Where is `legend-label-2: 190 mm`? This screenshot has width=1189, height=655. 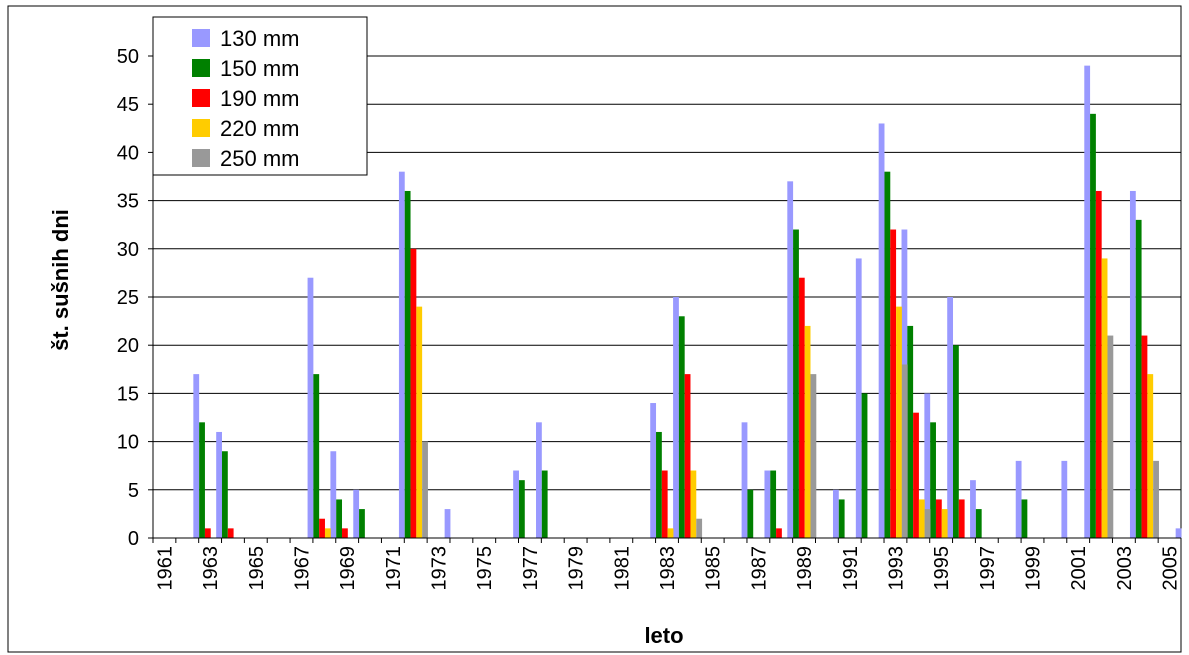 legend-label-2: 190 mm is located at coordinates (259, 98).